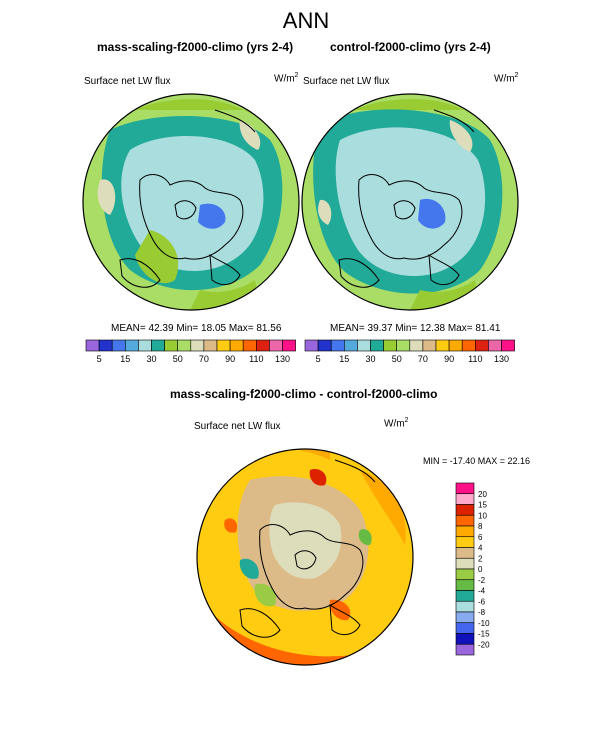 This screenshot has width=612, height=738. I want to click on left-colorbar-tick-label: 5, so click(99, 359).